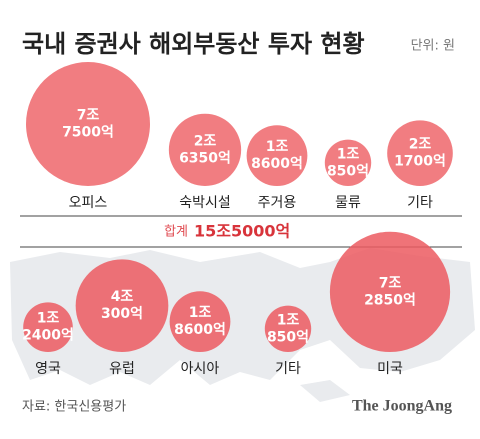 The image size is (480, 439). Describe the element at coordinates (122, 297) in the screenshot. I see `value-label: 4조` at that location.